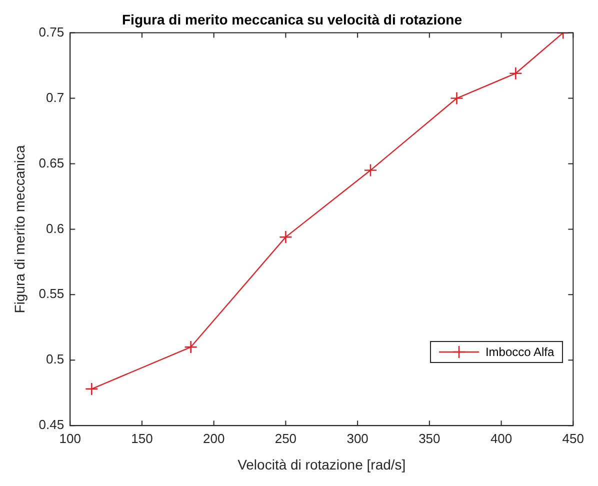 Image resolution: width=598 pixels, height=486 pixels. Describe the element at coordinates (285, 438) in the screenshot. I see `x-tick-label: 250` at that location.